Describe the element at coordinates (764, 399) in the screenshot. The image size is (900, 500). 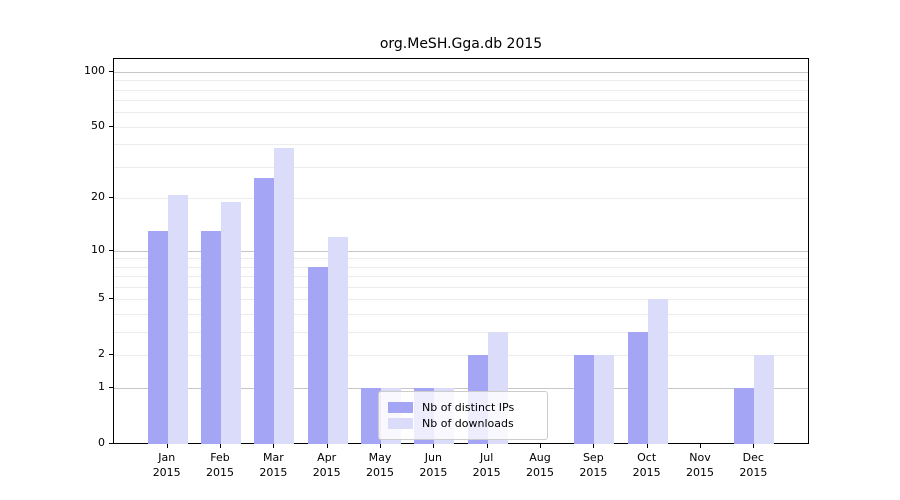
I see `bar-downloads-dec` at that location.